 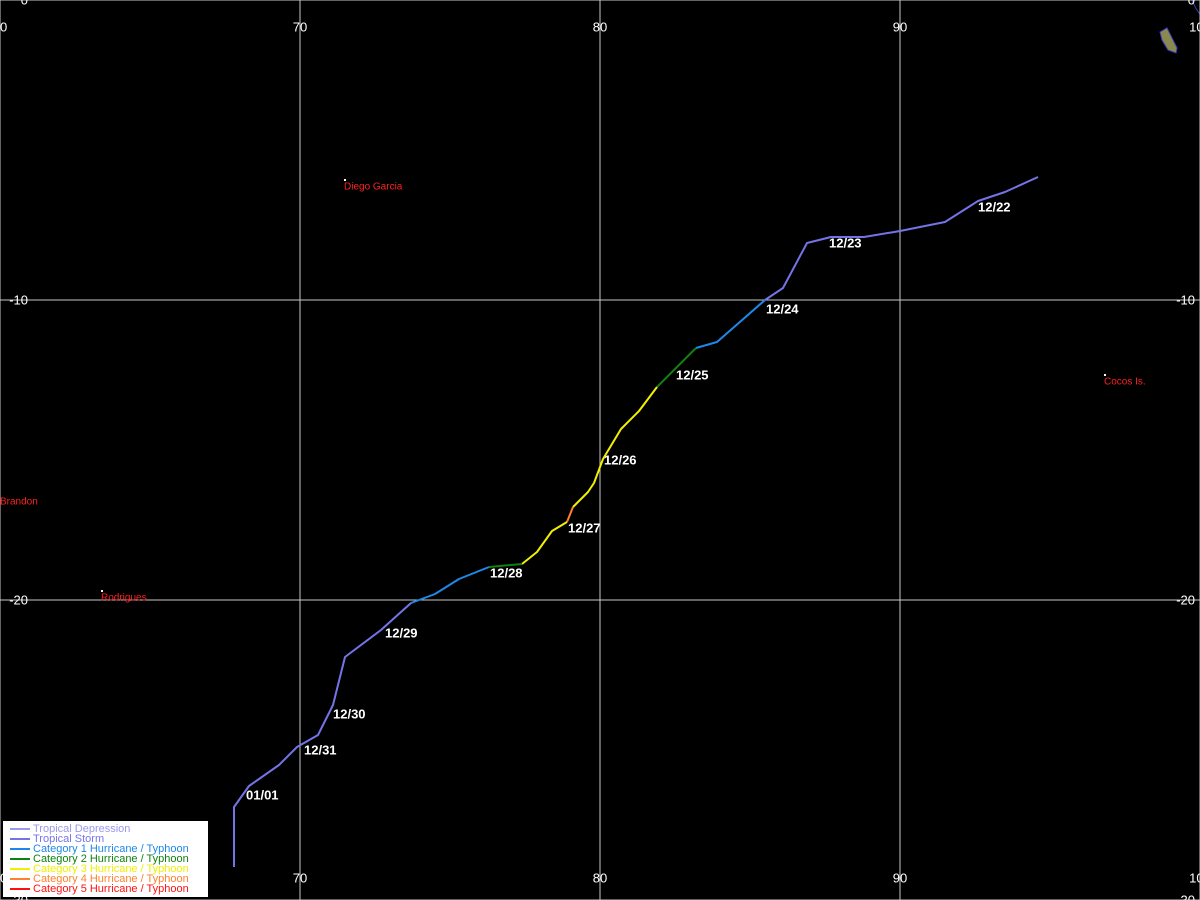 I want to click on coastline, so click(x=1195, y=7).